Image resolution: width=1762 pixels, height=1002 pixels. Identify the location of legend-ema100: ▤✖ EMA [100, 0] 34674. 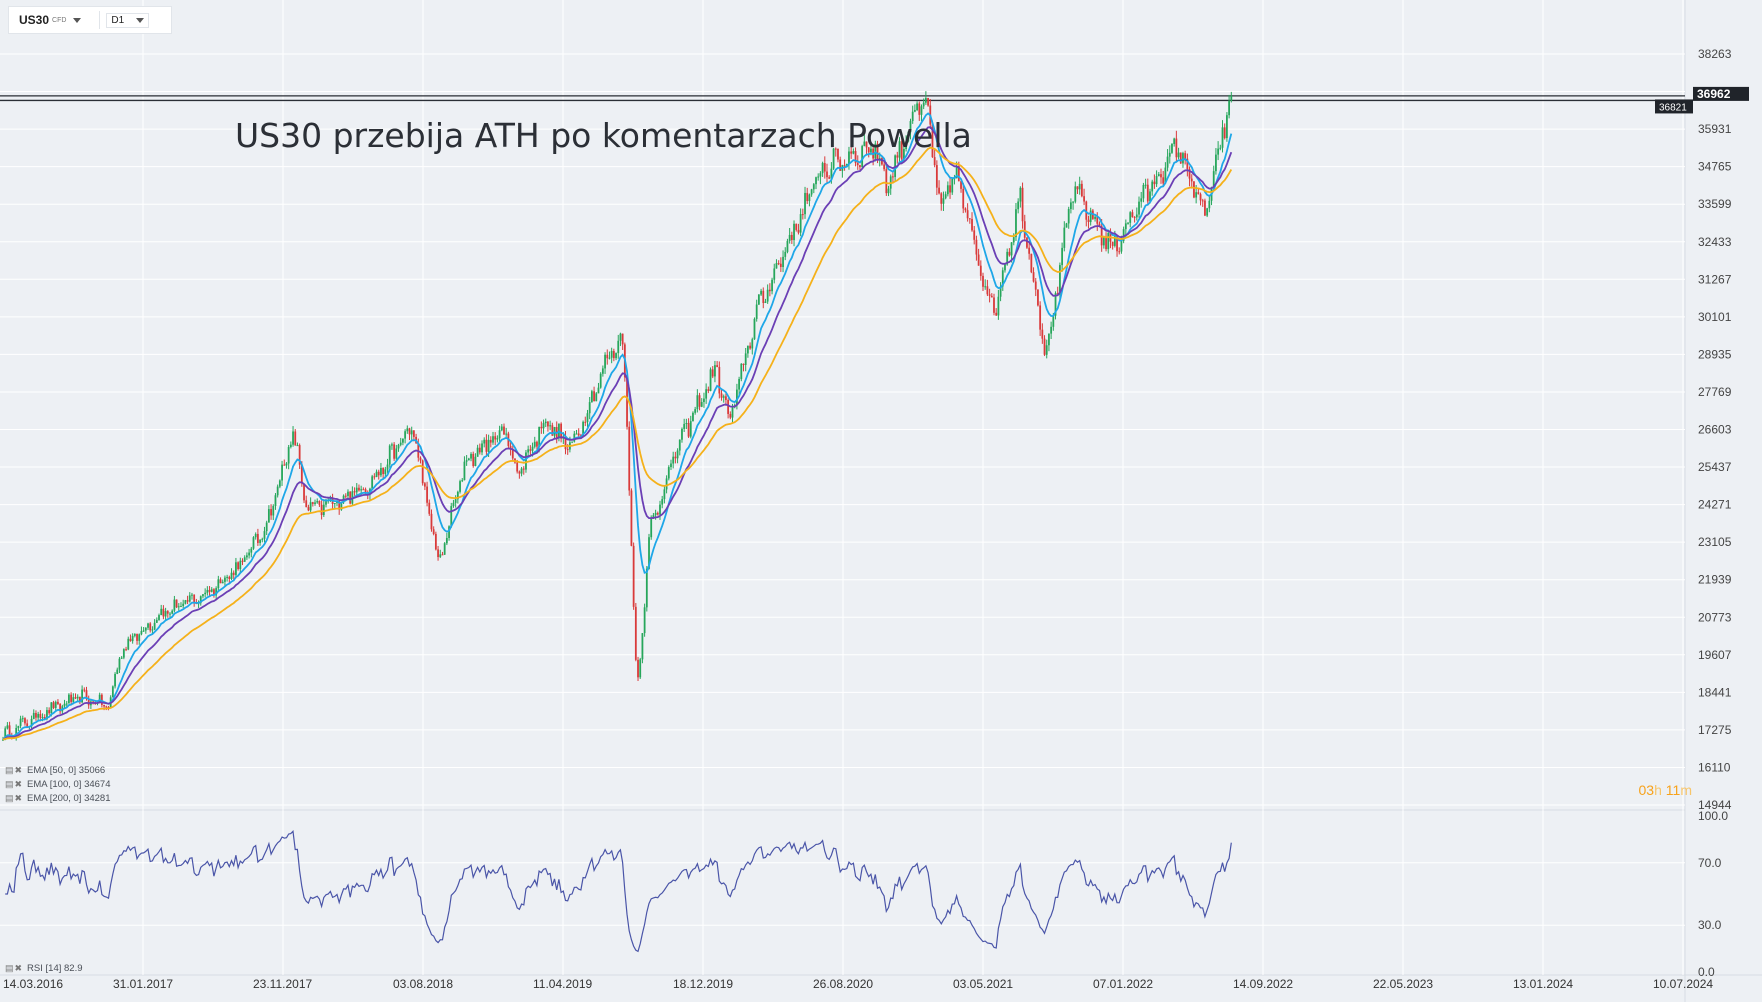
(58, 784).